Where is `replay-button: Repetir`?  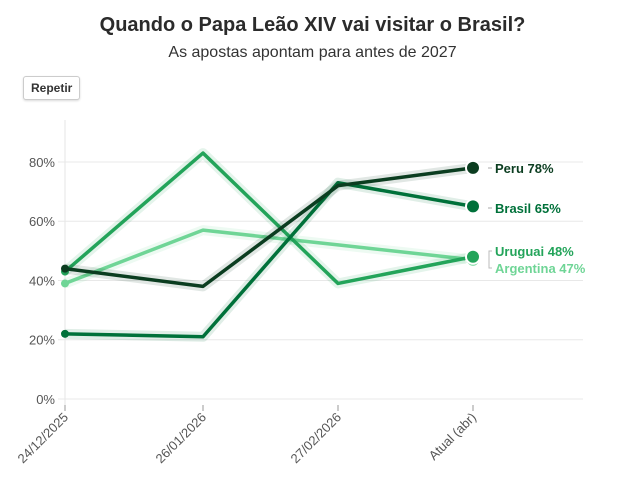 replay-button: Repetir is located at coordinates (52, 88).